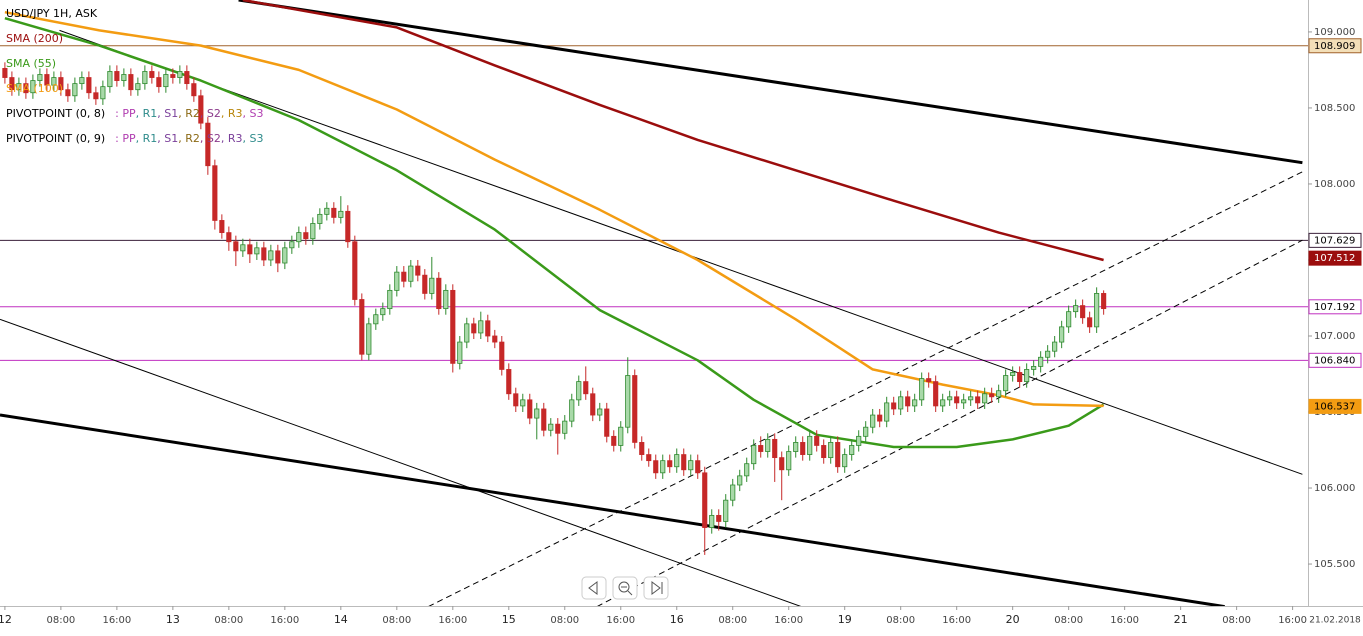 This screenshot has height=636, width=1363. Describe the element at coordinates (210, 138) in the screenshot. I see `pivot-item: , S2` at that location.